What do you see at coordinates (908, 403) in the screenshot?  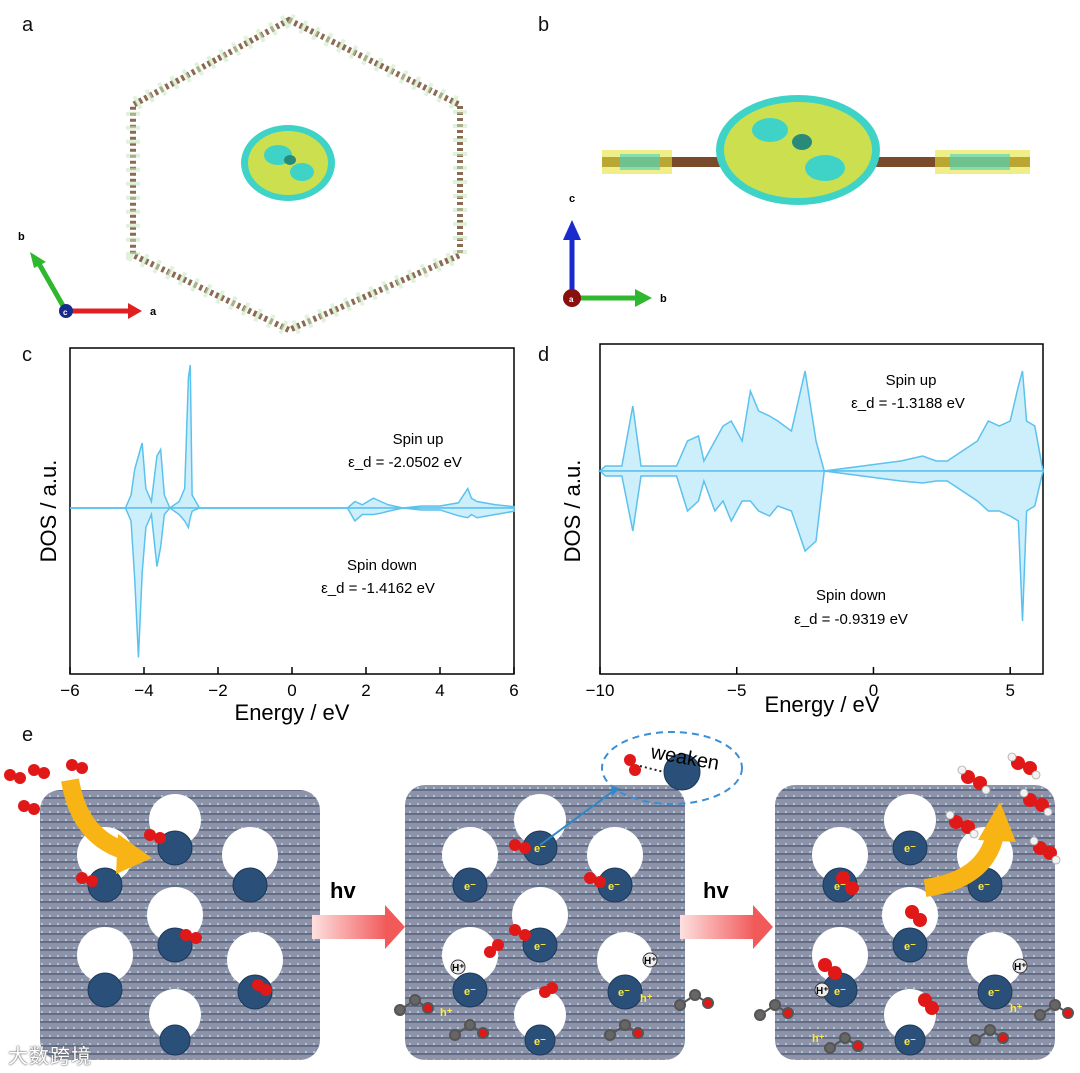 I see `chart-d-annot-up-value: ε_d = -1.3188 eV` at bounding box center [908, 403].